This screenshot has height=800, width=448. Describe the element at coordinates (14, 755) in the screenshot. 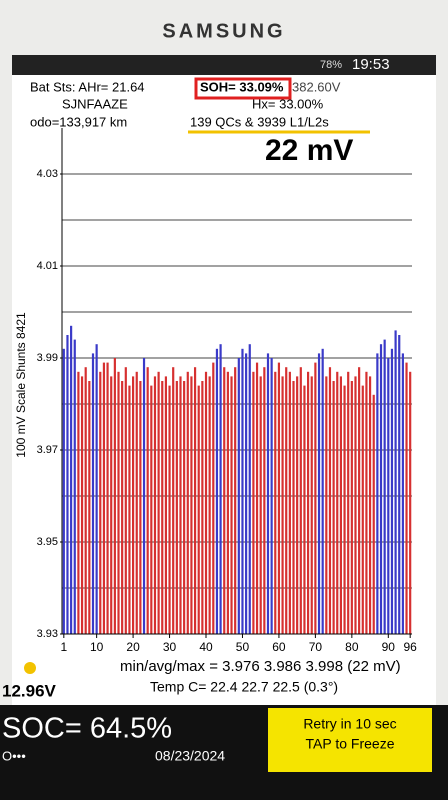

I see `menu-dots: O•••` at that location.